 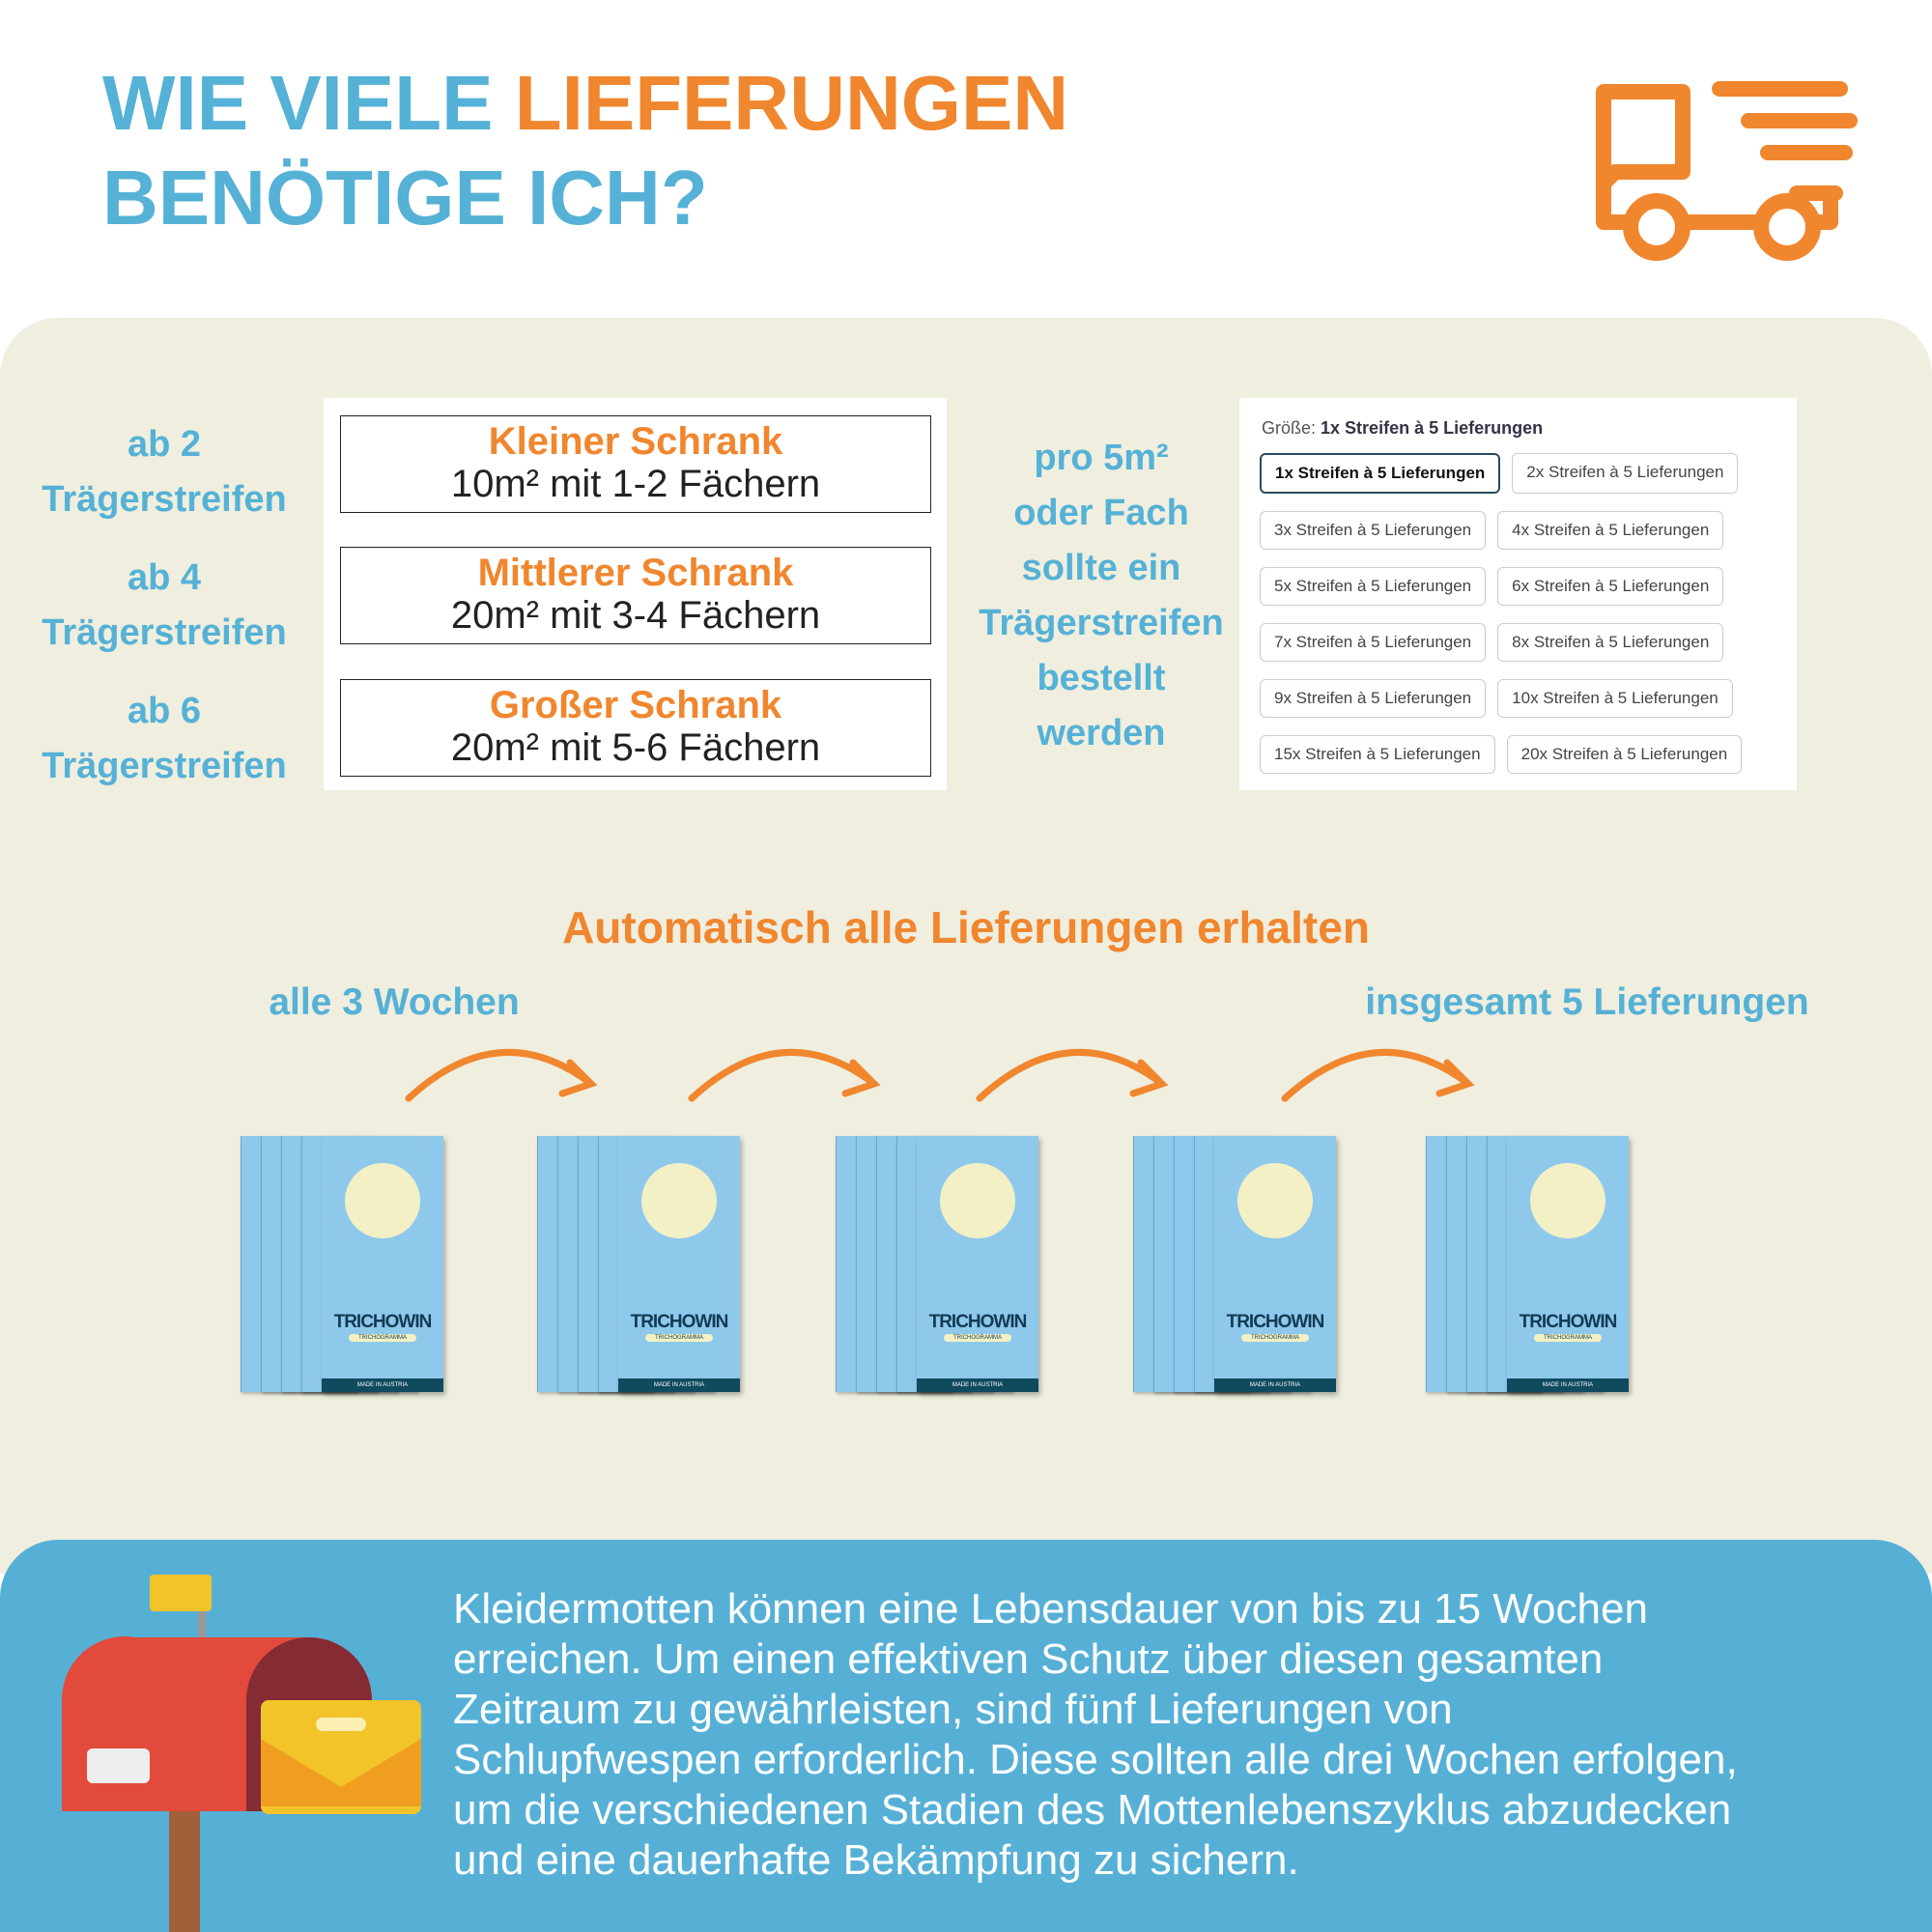 I want to click on title: WIE VIELE LIEFERUNGEN BENÖTIGE ICH?, so click(x=585, y=150).